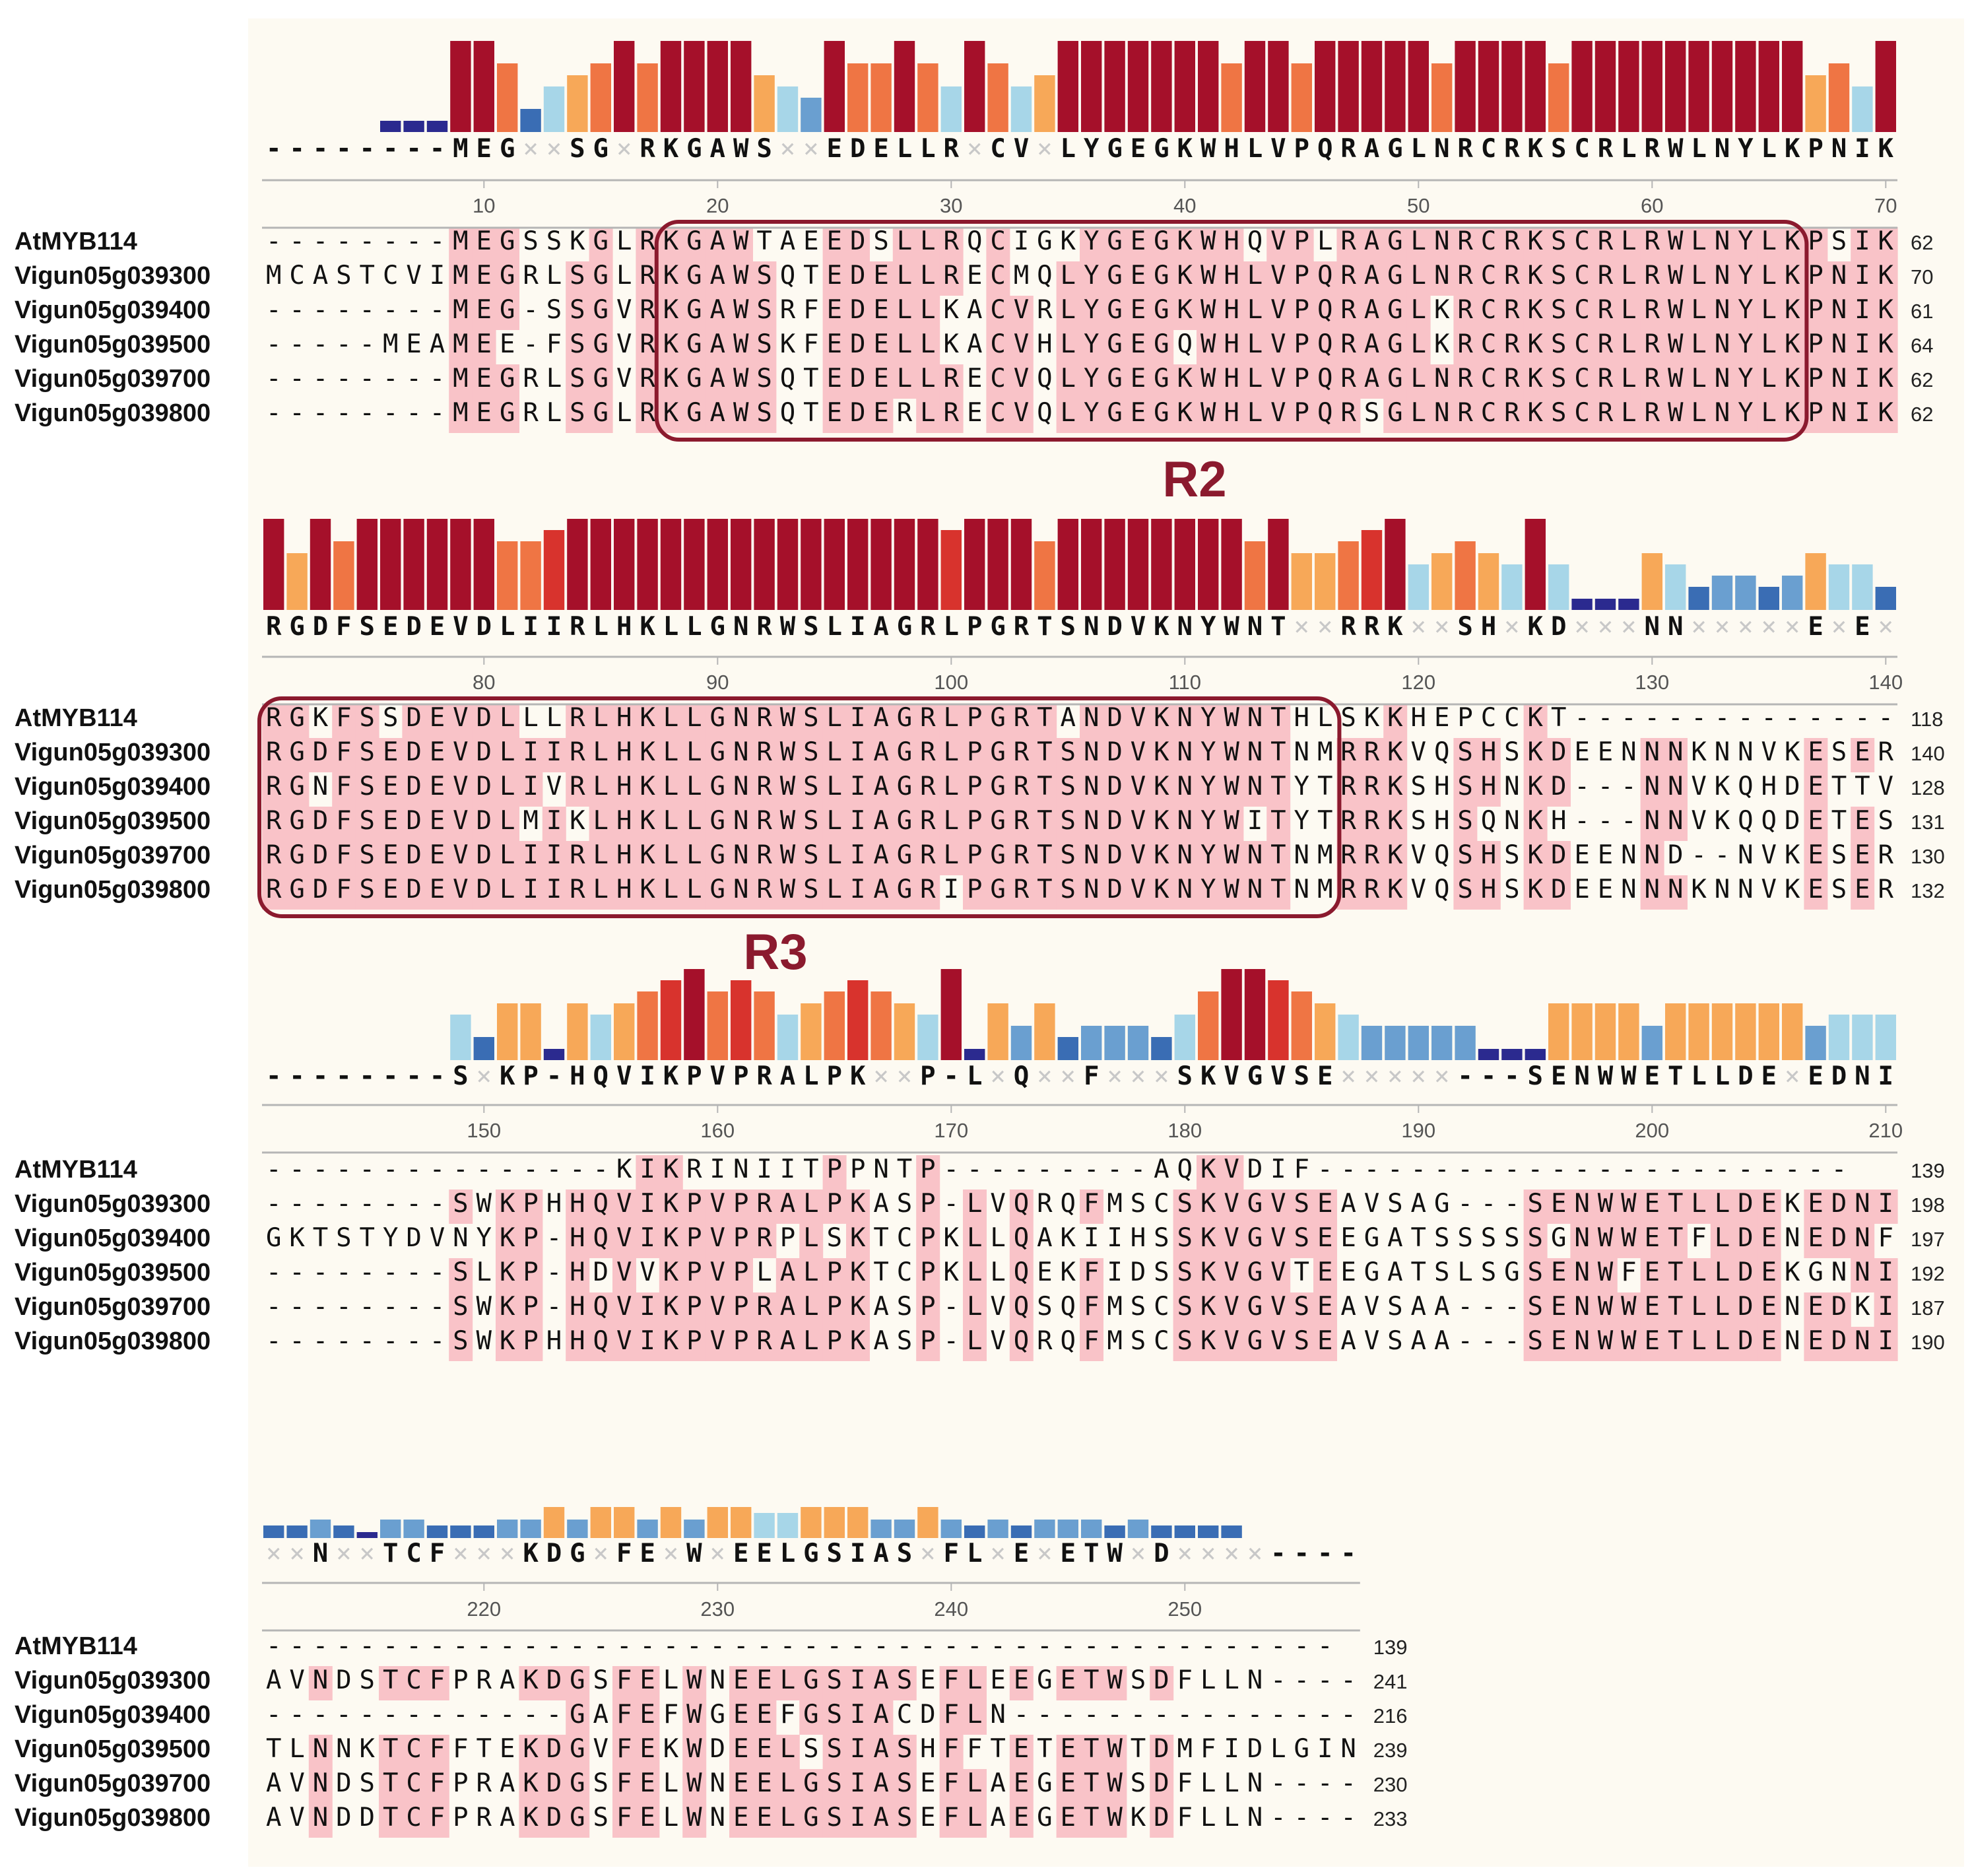 The image size is (1972, 1876). I want to click on consensus-residue: F, so click(624, 1553).